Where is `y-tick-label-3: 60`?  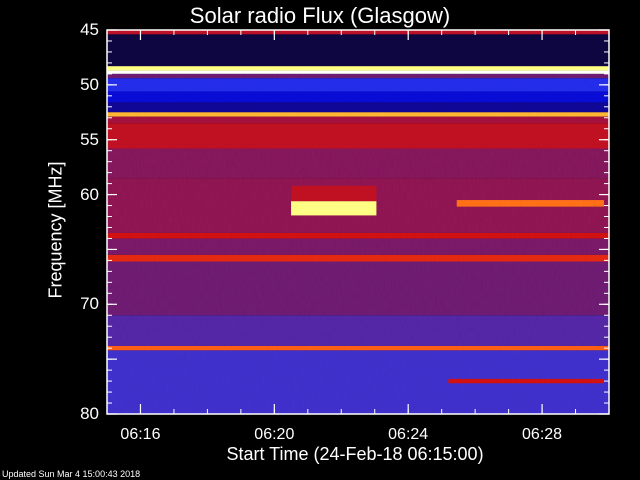
y-tick-label-3: 60 is located at coordinates (89, 194).